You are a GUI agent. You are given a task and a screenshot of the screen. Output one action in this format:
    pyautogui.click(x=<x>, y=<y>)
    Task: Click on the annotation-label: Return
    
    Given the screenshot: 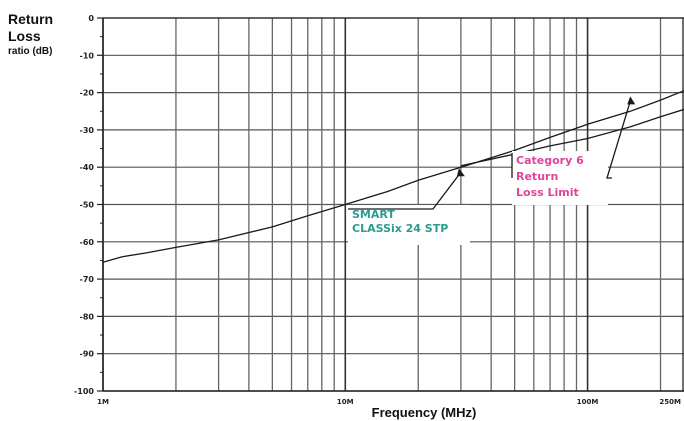 What is the action you would take?
    pyautogui.click(x=537, y=176)
    